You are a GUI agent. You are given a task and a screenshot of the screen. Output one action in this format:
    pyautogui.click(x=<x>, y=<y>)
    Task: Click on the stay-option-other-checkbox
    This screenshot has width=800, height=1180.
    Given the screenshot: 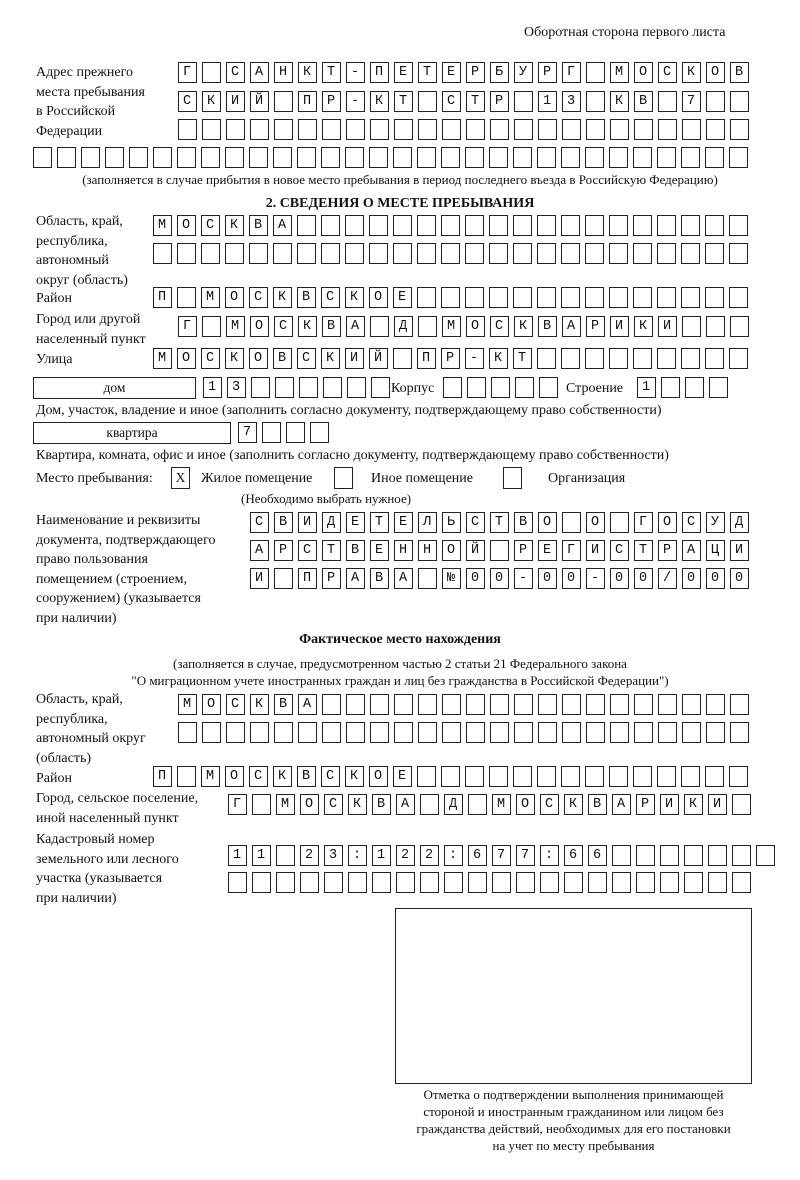 What is the action you would take?
    pyautogui.click(x=343, y=478)
    